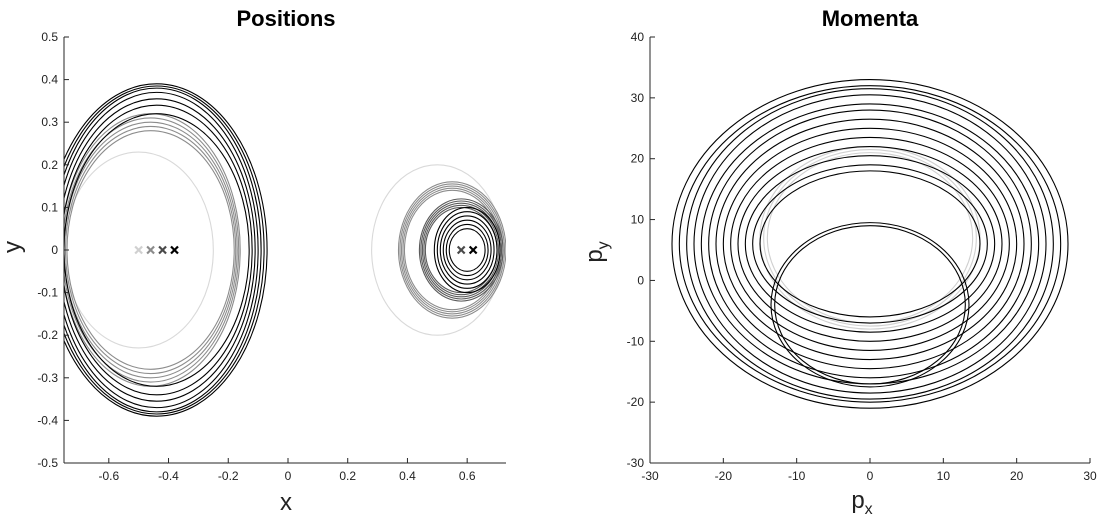 The image size is (1105, 527). What do you see at coordinates (13, 247) in the screenshot?
I see `positions-y-axis-label: y` at bounding box center [13, 247].